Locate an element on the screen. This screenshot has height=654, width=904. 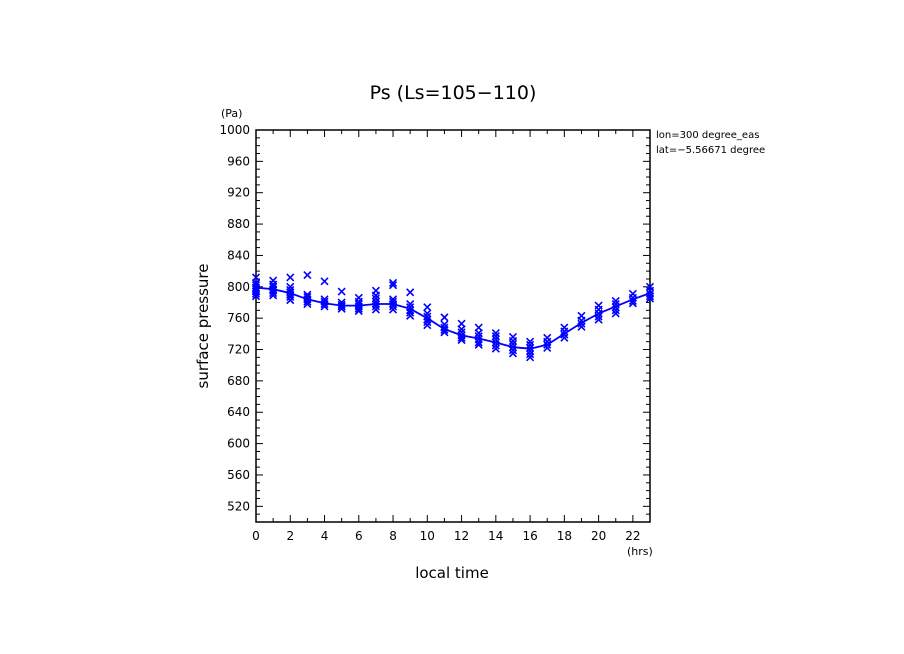
x-tick-label: 22 is located at coordinates (632, 536).